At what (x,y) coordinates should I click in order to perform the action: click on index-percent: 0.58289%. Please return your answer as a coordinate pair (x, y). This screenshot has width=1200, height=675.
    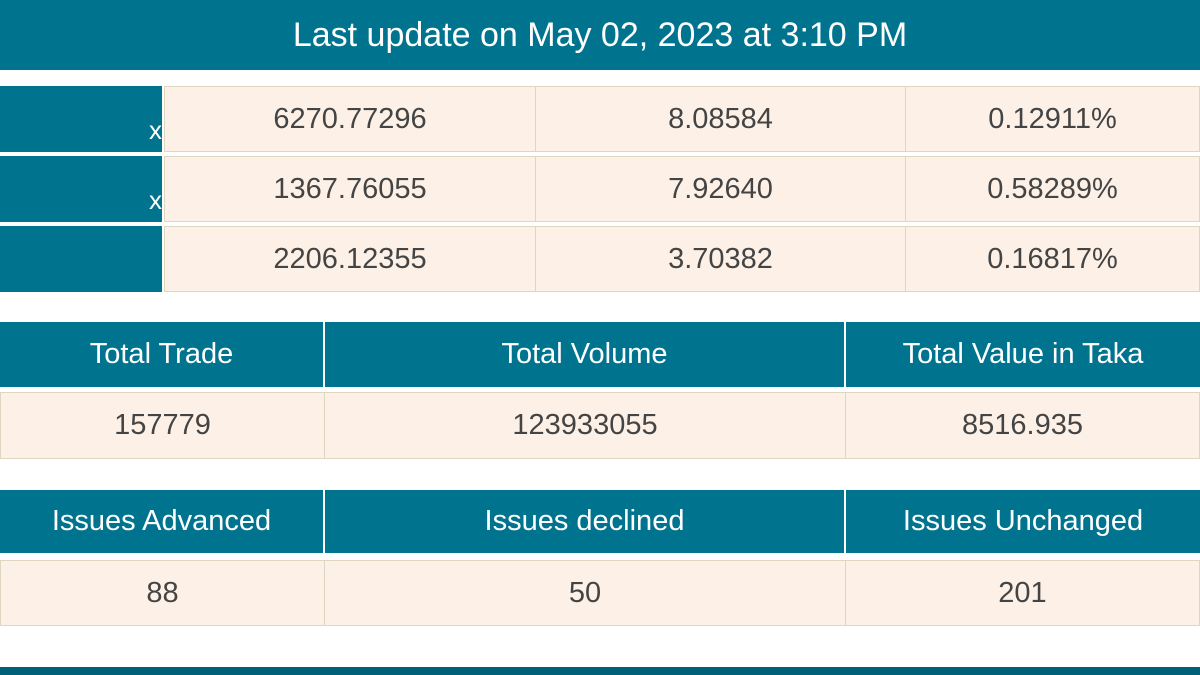
    Looking at the image, I should click on (1052, 189).